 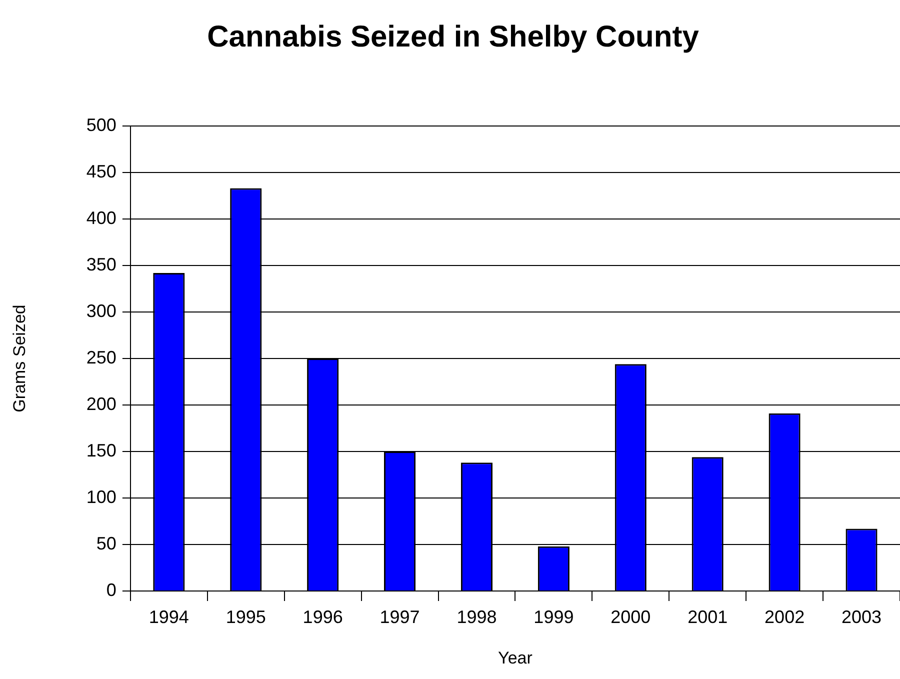 I want to click on x-tick-label: 1998, so click(x=476, y=616).